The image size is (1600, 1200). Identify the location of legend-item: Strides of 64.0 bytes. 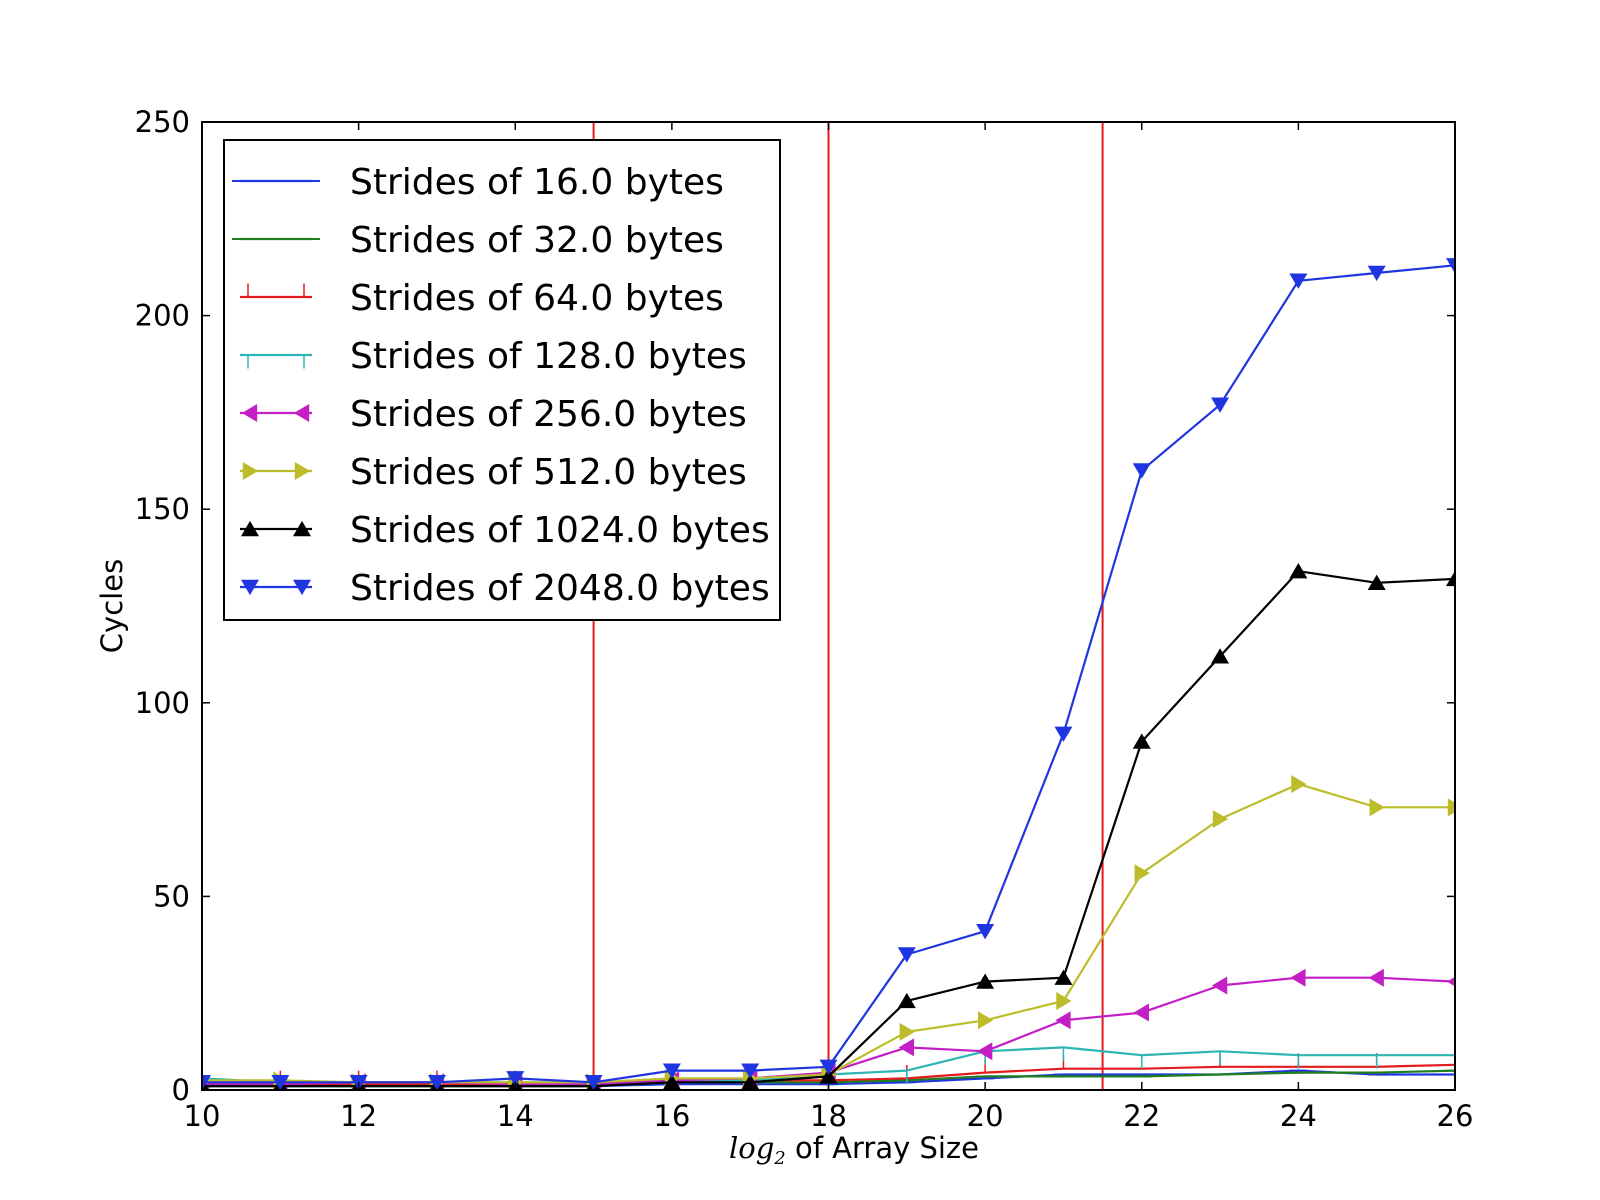
(482, 298).